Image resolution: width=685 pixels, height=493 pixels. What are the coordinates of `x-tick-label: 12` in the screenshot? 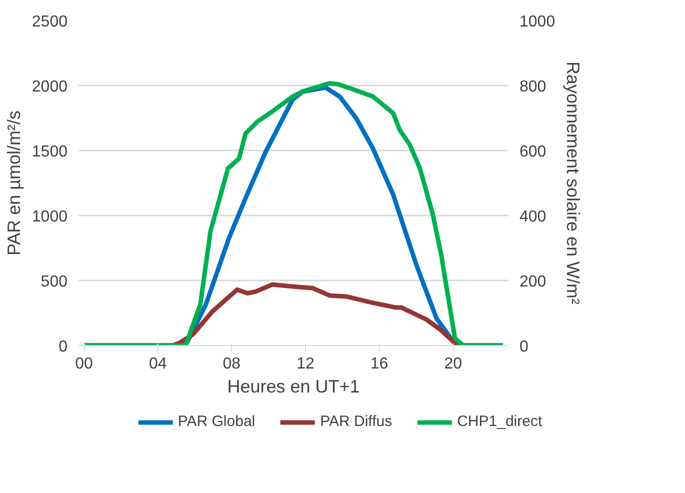 It's located at (305, 364).